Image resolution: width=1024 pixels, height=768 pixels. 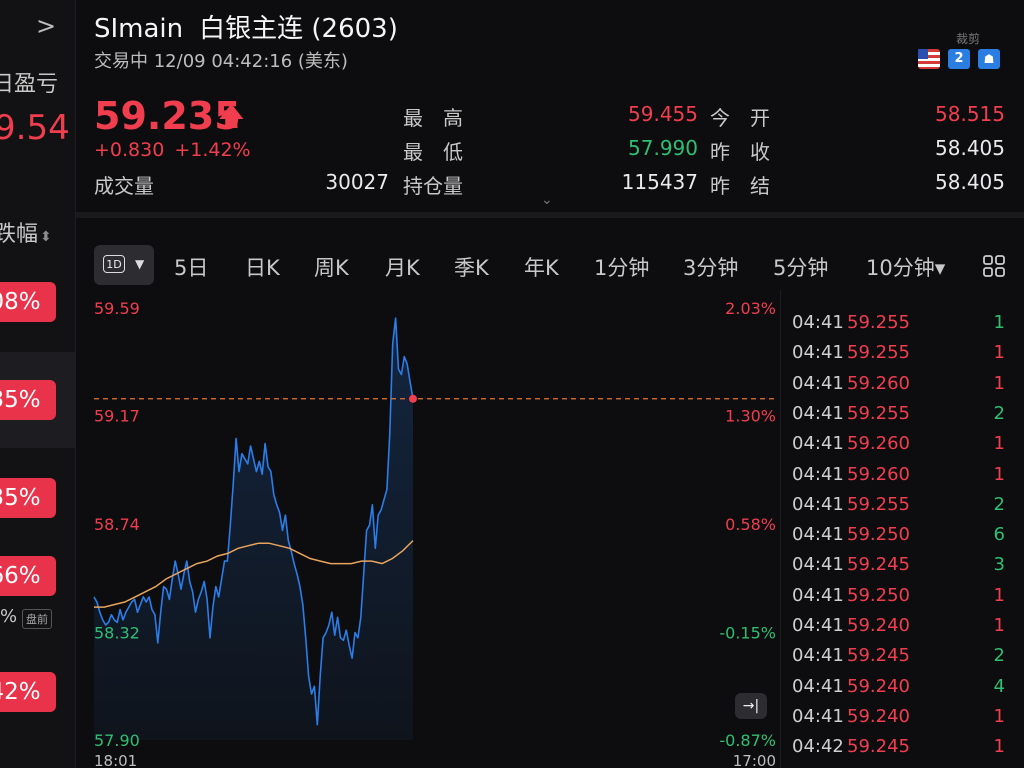 I want to click on trade-price: 59.255, so click(x=878, y=504).